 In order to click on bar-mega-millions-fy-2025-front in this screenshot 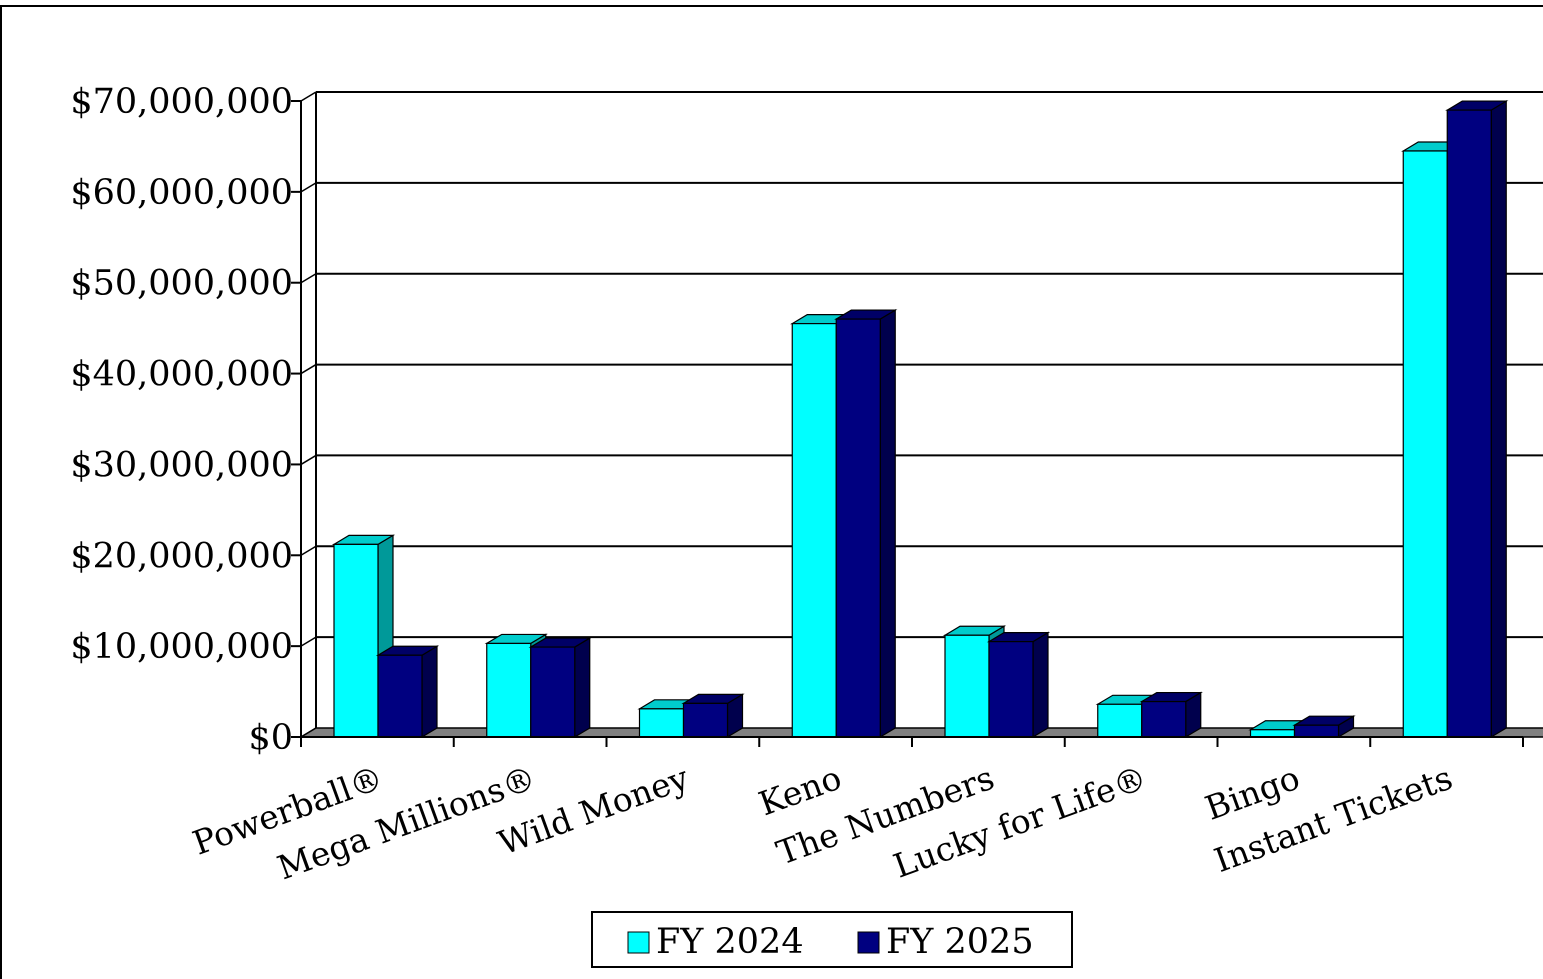, I will do `click(553, 692)`.